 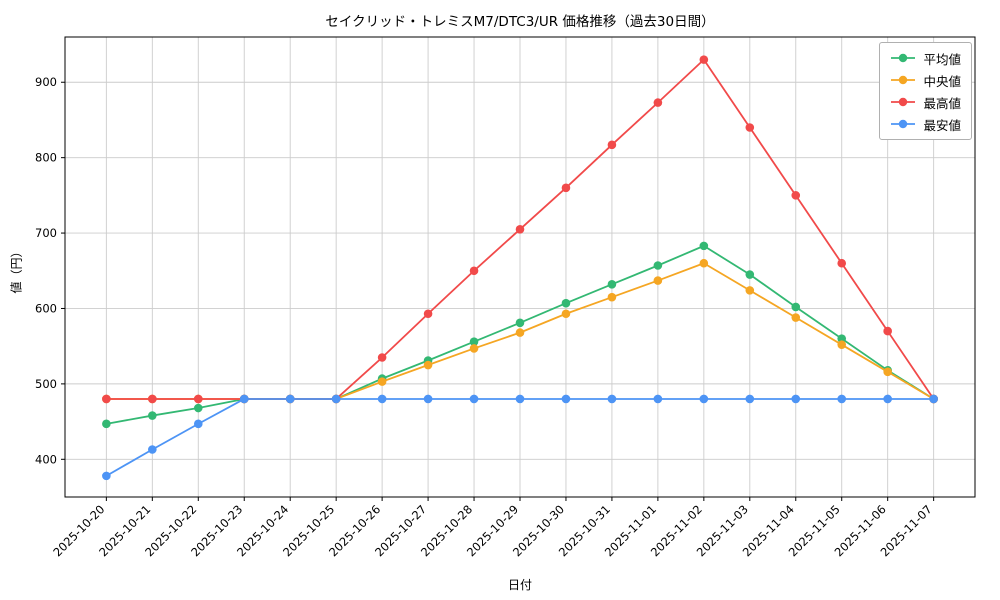 I want to click on y-tick-label: 800, so click(x=46, y=158).